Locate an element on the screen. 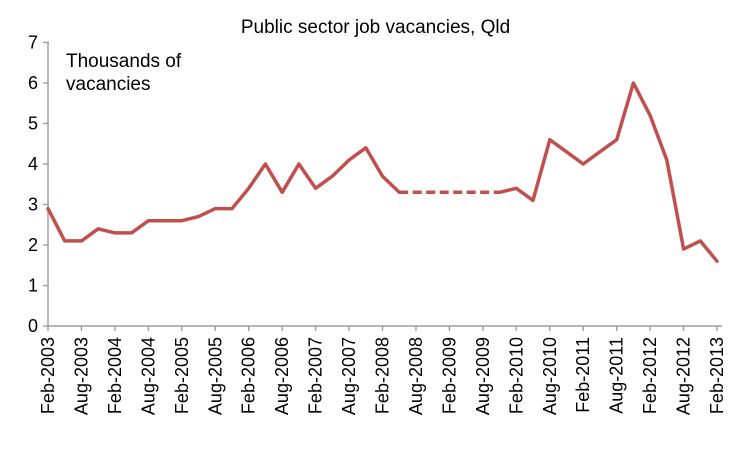 This screenshot has width=751, height=451. x-tick-label: Feb-2004 is located at coordinates (115, 375).